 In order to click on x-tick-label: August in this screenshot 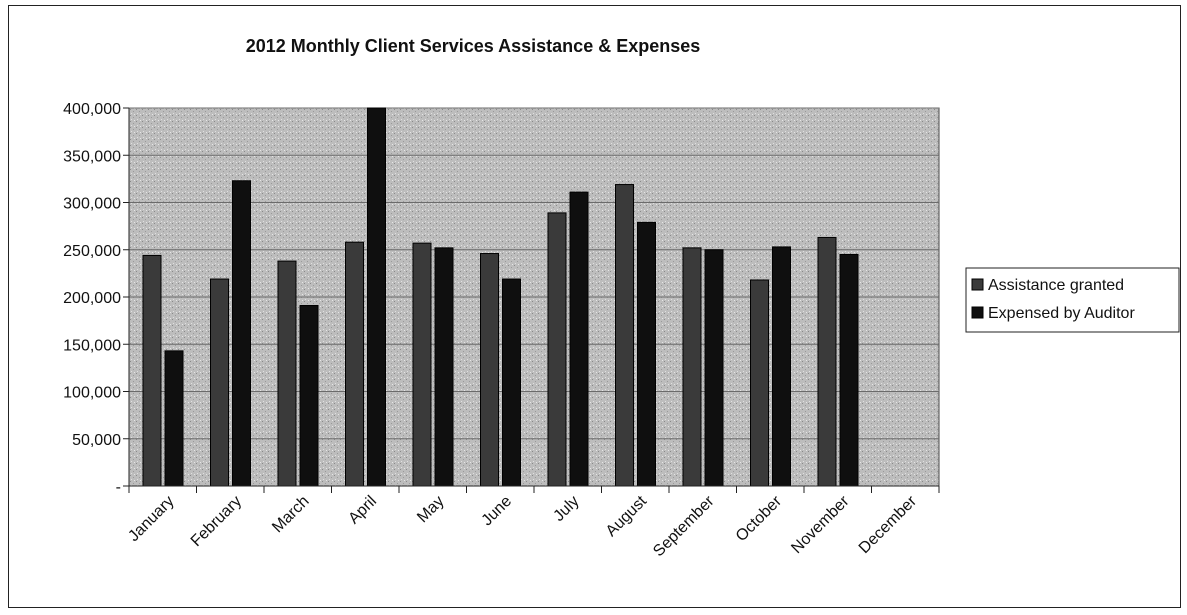, I will do `click(627, 516)`.